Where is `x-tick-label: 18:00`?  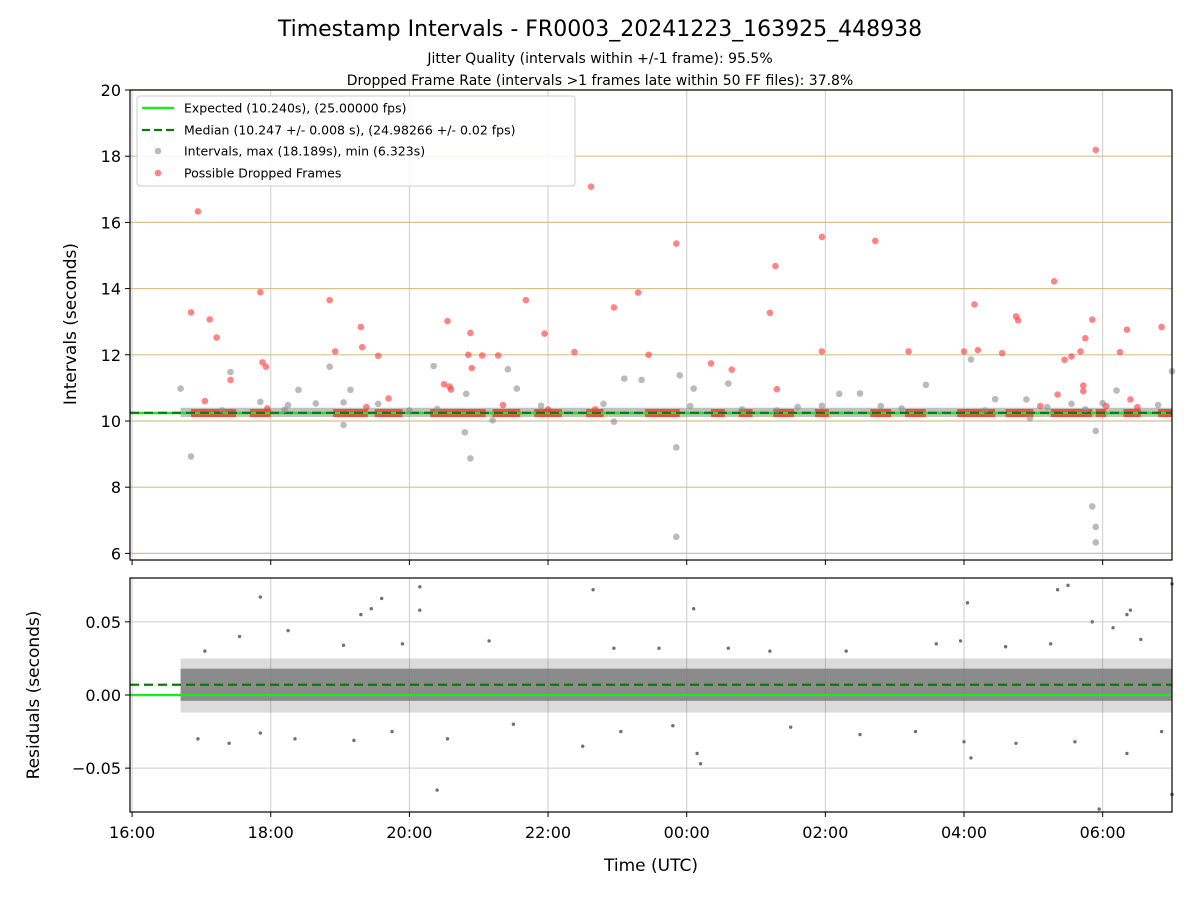
x-tick-label: 18:00 is located at coordinates (271, 832).